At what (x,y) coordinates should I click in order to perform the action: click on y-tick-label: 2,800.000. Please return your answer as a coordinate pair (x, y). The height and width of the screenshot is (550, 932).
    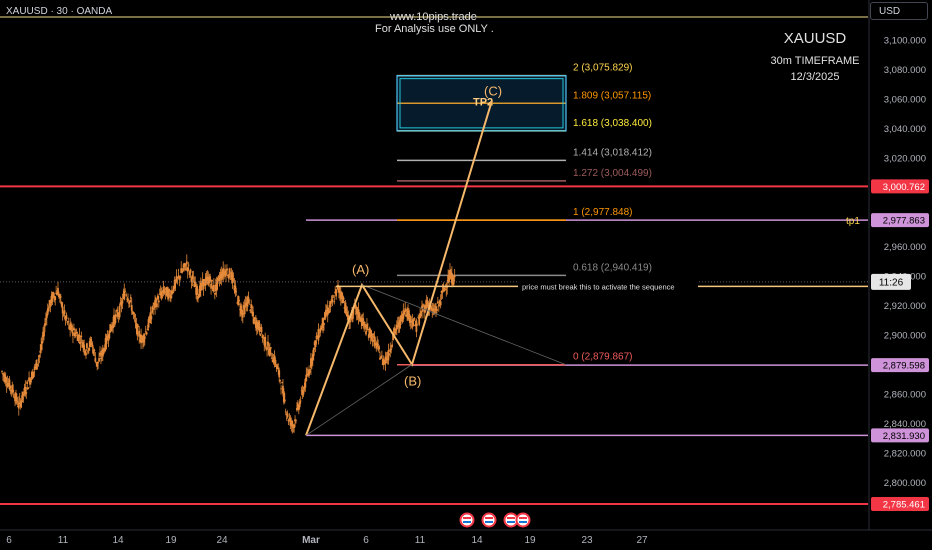
    Looking at the image, I should click on (905, 483).